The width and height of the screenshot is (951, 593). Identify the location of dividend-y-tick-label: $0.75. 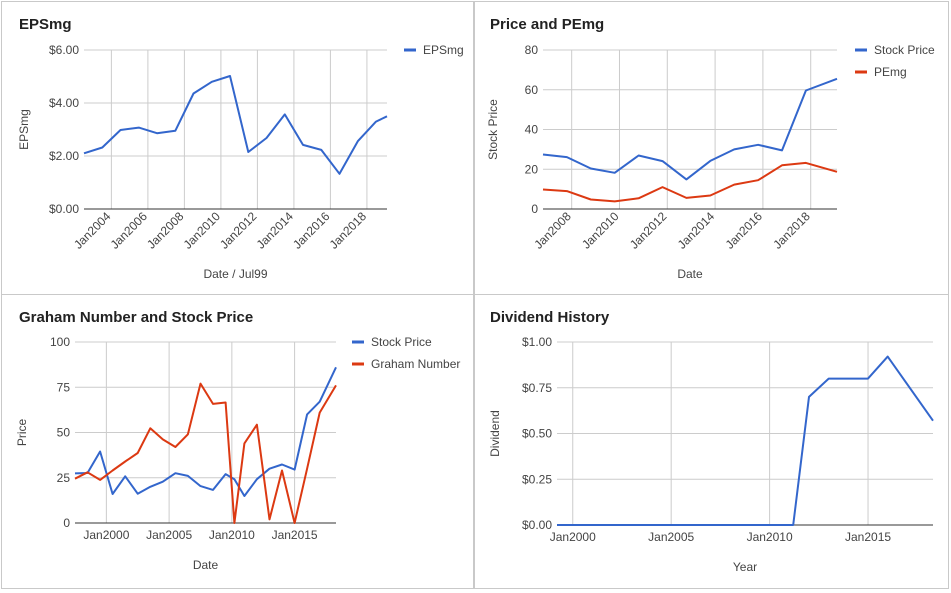
(537, 388).